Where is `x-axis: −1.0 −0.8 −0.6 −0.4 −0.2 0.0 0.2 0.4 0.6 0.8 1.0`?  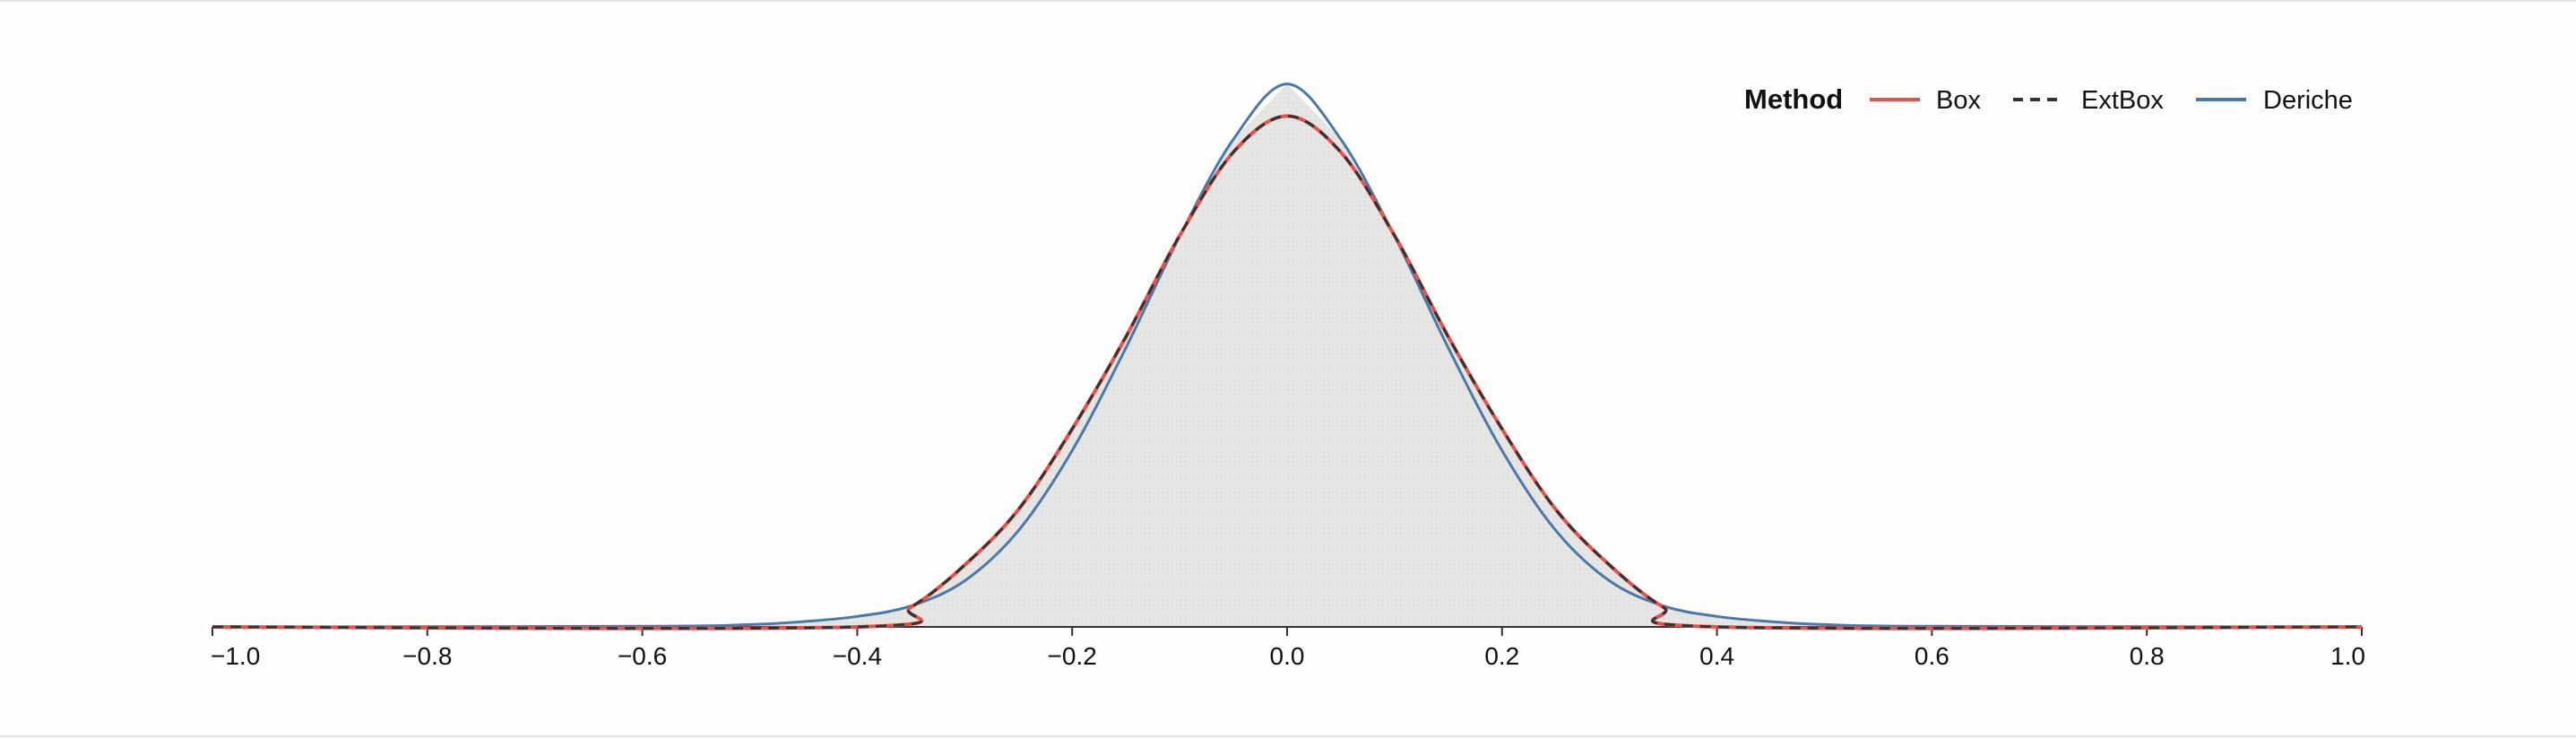
x-axis: −1.0 −0.8 −0.6 −0.4 −0.2 0.0 0.2 0.4 0.6 0.8 1.0 is located at coordinates (1288, 648).